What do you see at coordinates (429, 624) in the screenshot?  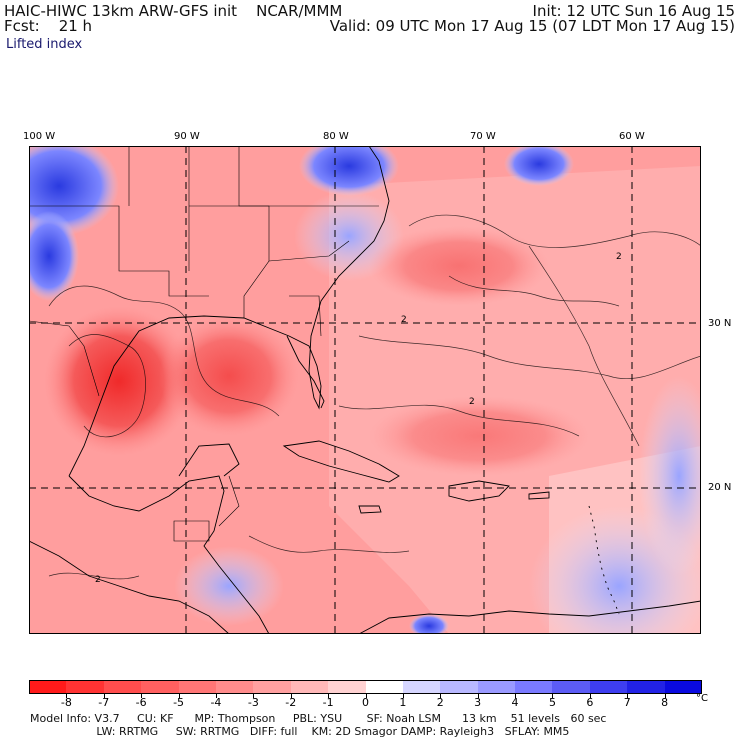 I see `stable-area-south` at bounding box center [429, 624].